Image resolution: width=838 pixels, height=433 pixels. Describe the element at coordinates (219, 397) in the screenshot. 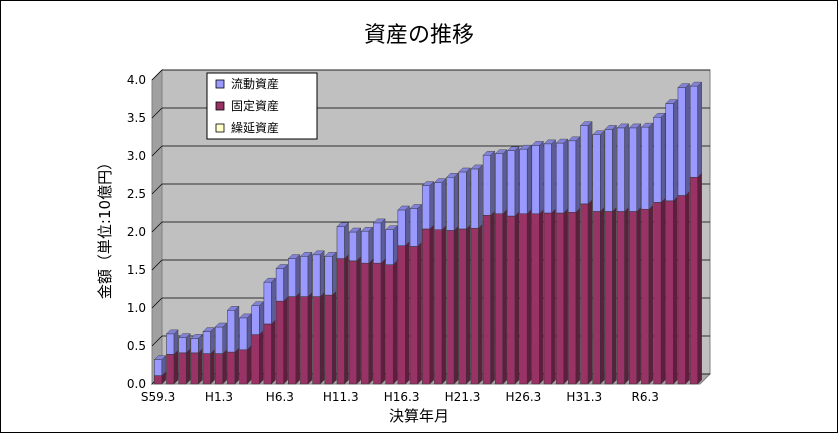

I see `x-tick-label: H1.3` at that location.